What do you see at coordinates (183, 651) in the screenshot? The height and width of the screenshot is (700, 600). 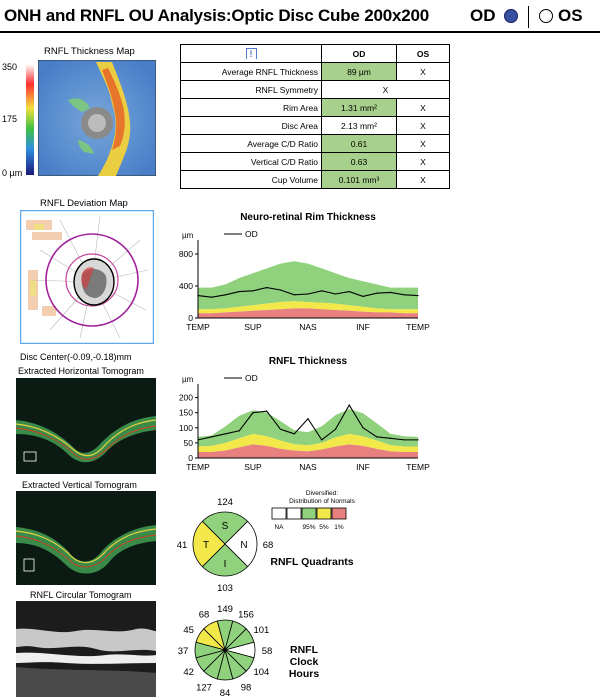 I see `clock-hour-value: 37` at bounding box center [183, 651].